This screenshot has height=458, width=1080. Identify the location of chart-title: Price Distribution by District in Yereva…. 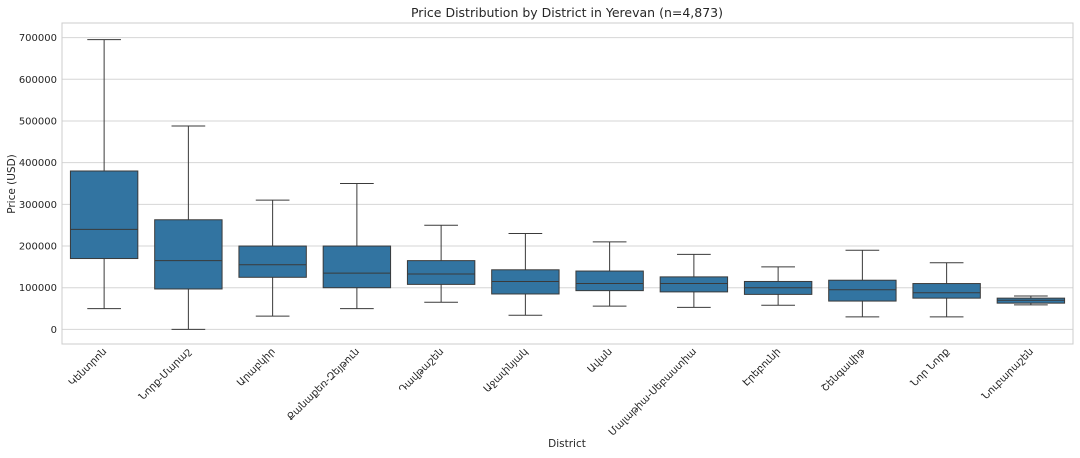
(567, 12).